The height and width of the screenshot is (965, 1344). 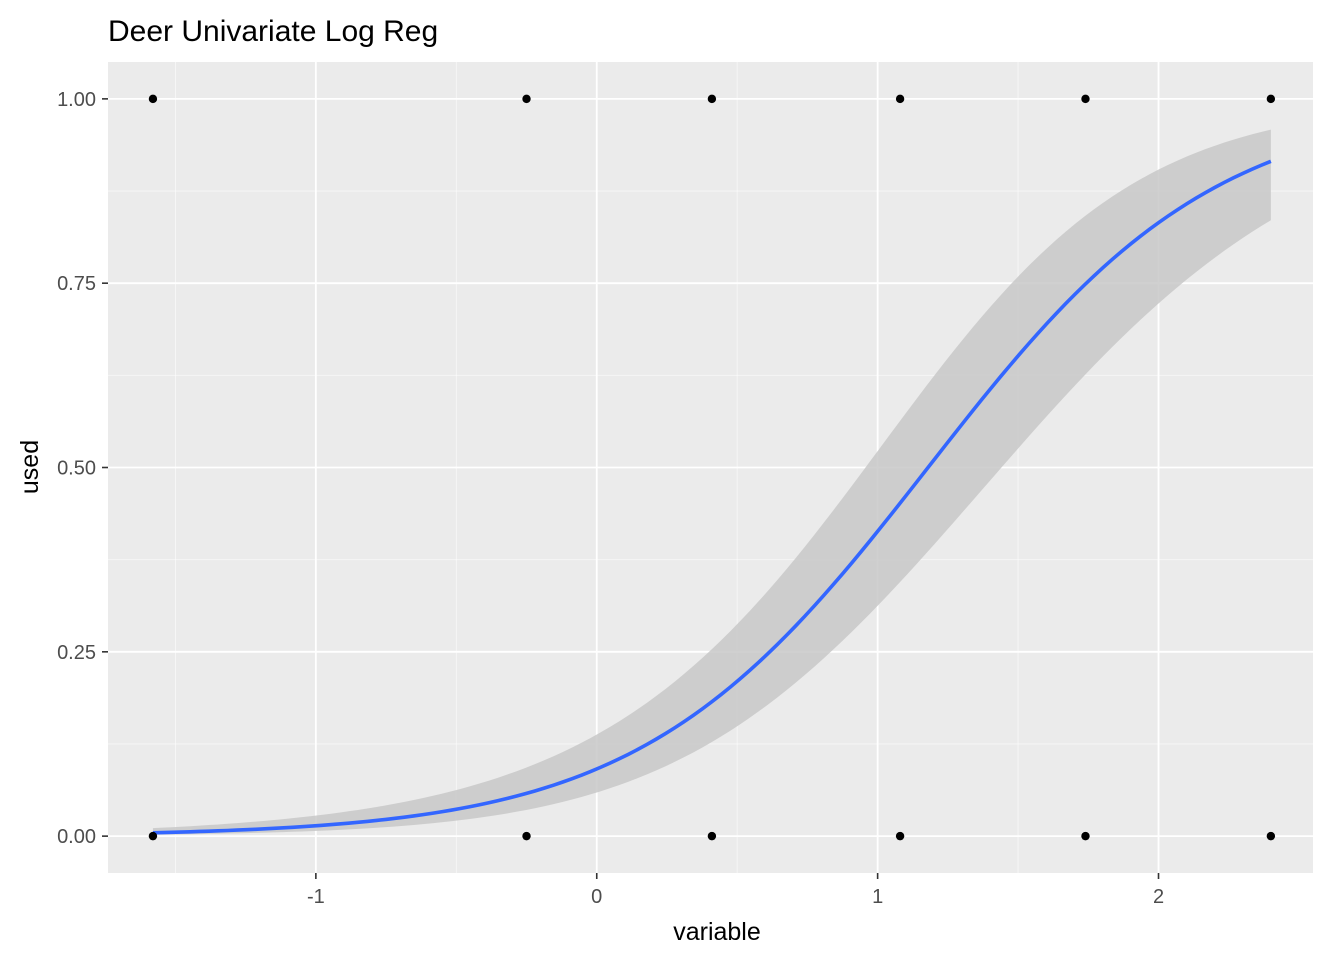 I want to click on x-tick-label: 1, so click(x=877, y=897).